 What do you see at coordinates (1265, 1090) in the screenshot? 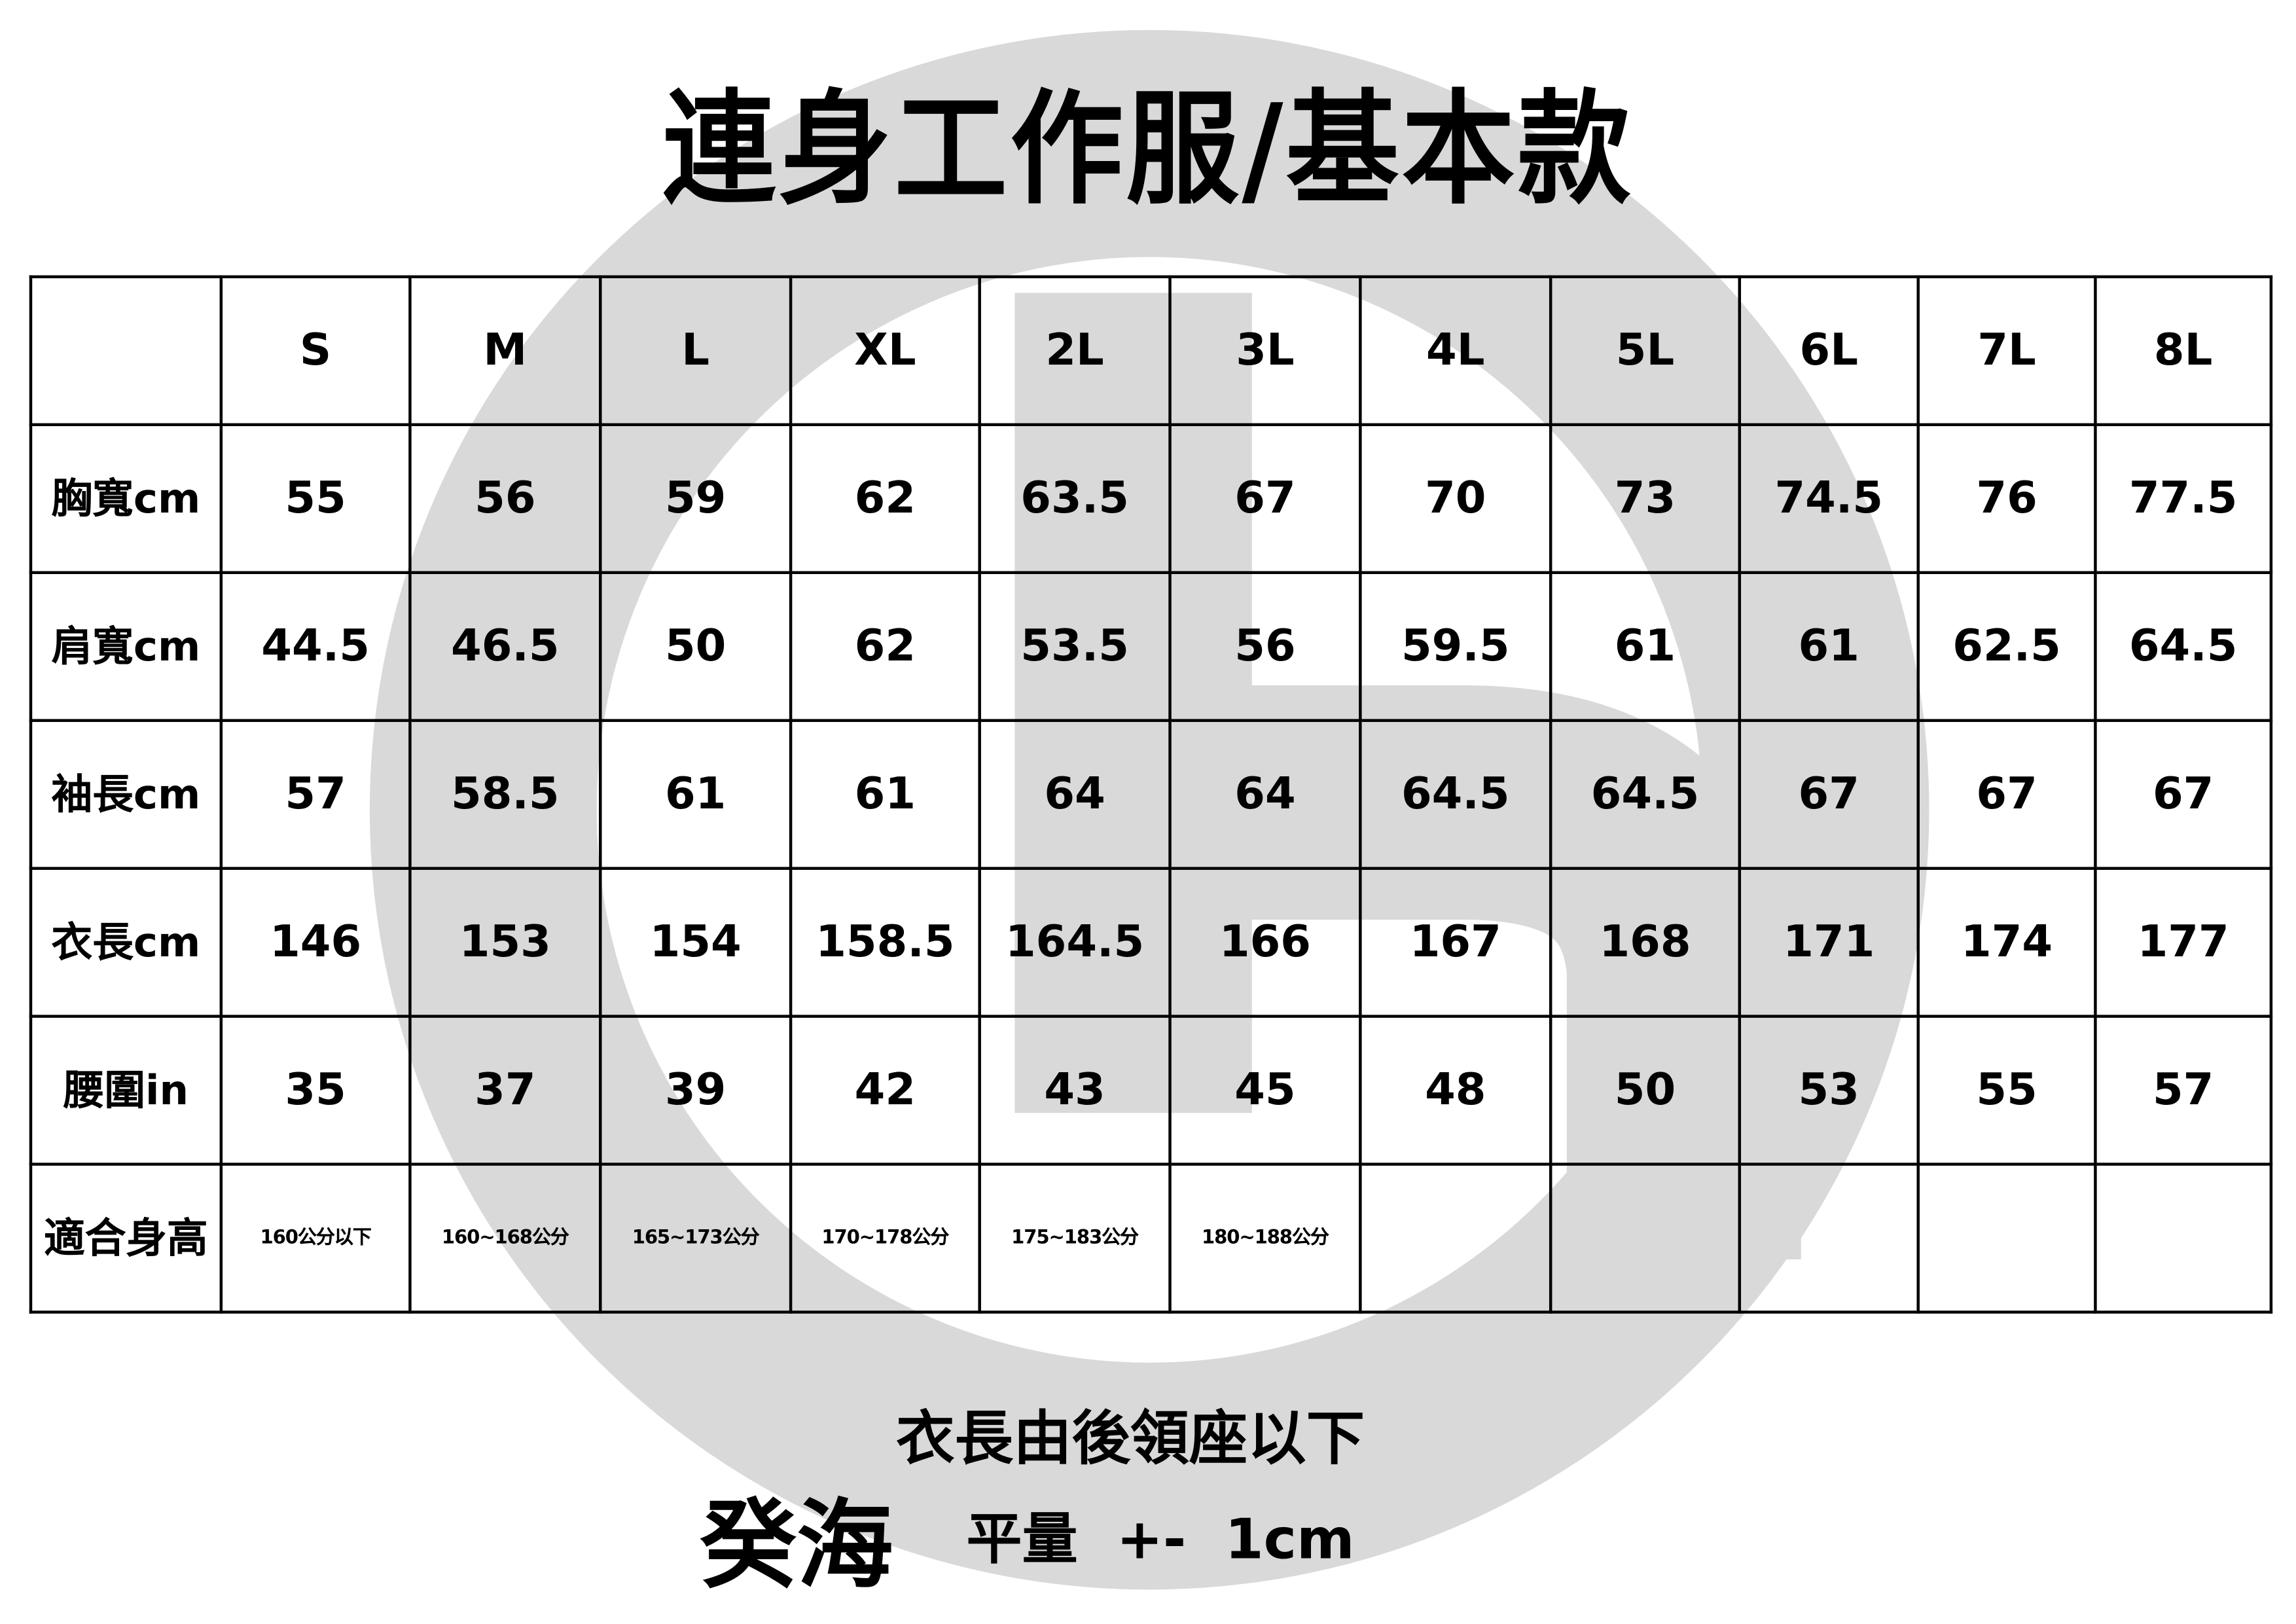
I see `value-cell: 45` at bounding box center [1265, 1090].